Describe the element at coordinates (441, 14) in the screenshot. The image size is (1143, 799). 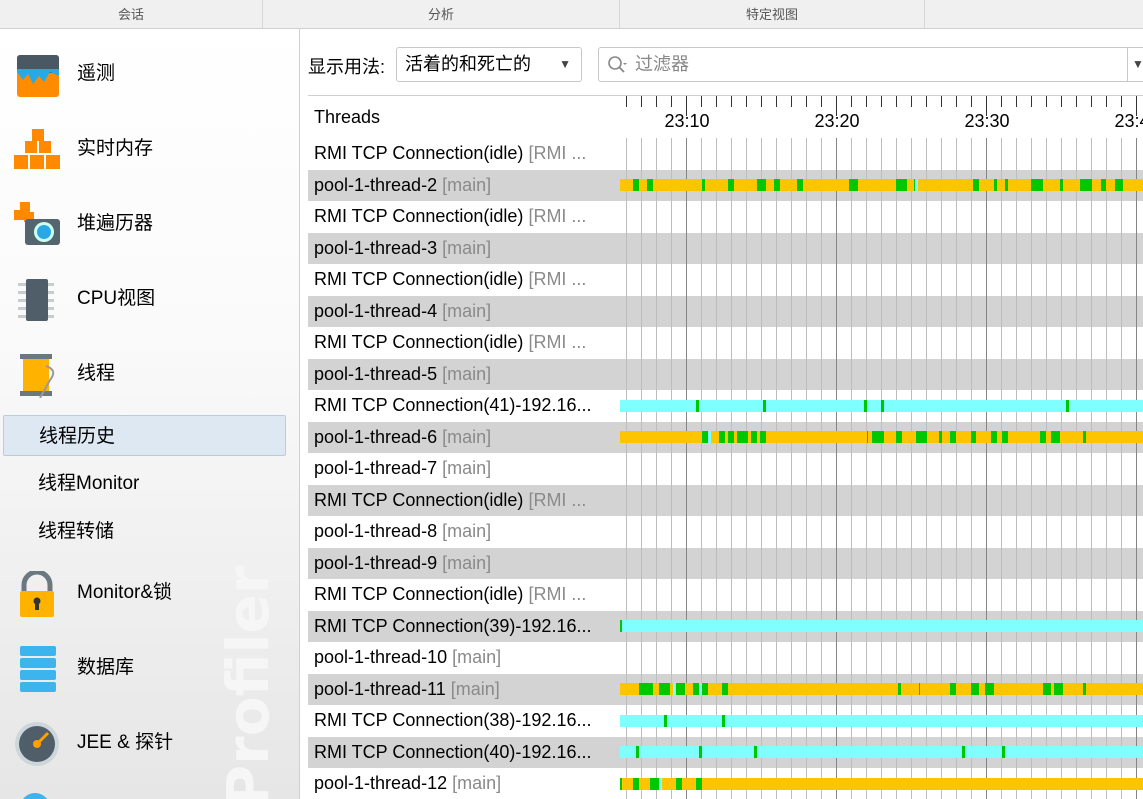
I see `tab-analysis: 分析` at that location.